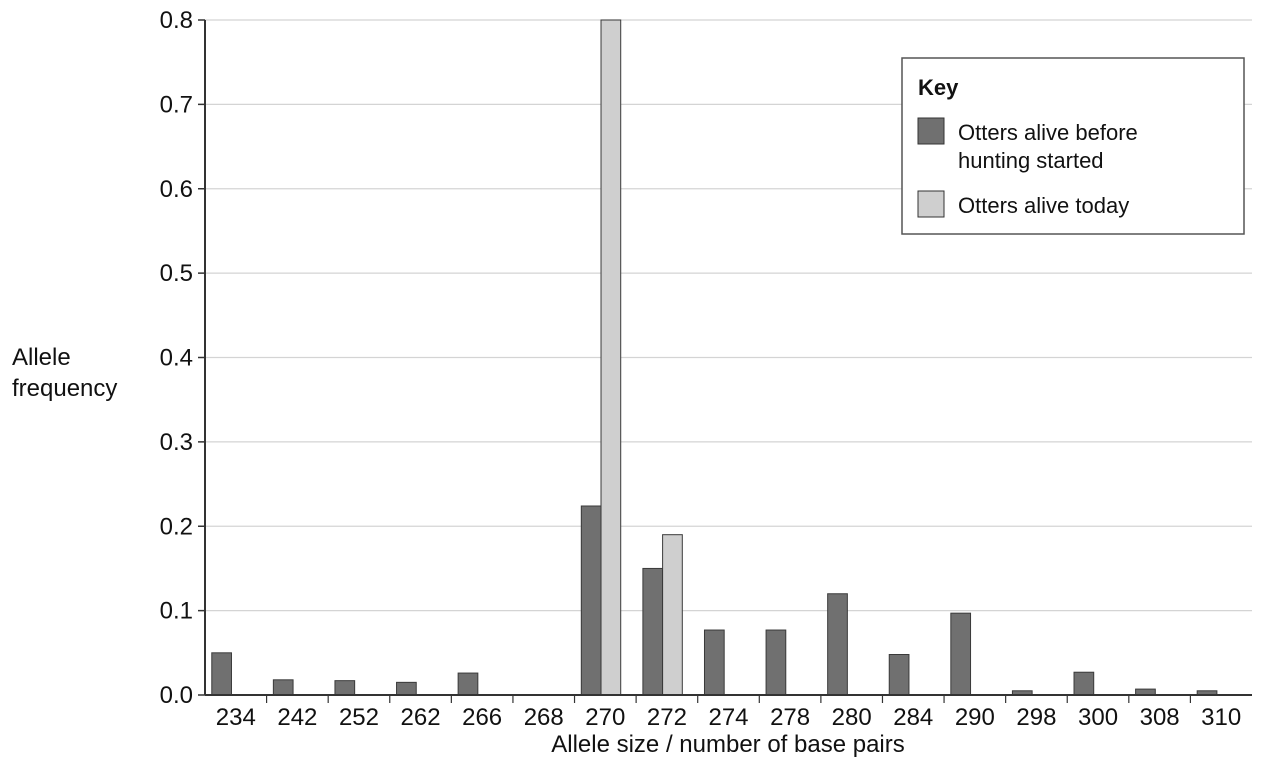 This screenshot has height=761, width=1263. I want to click on y-axis-title-line-1: Allele, so click(41, 357).